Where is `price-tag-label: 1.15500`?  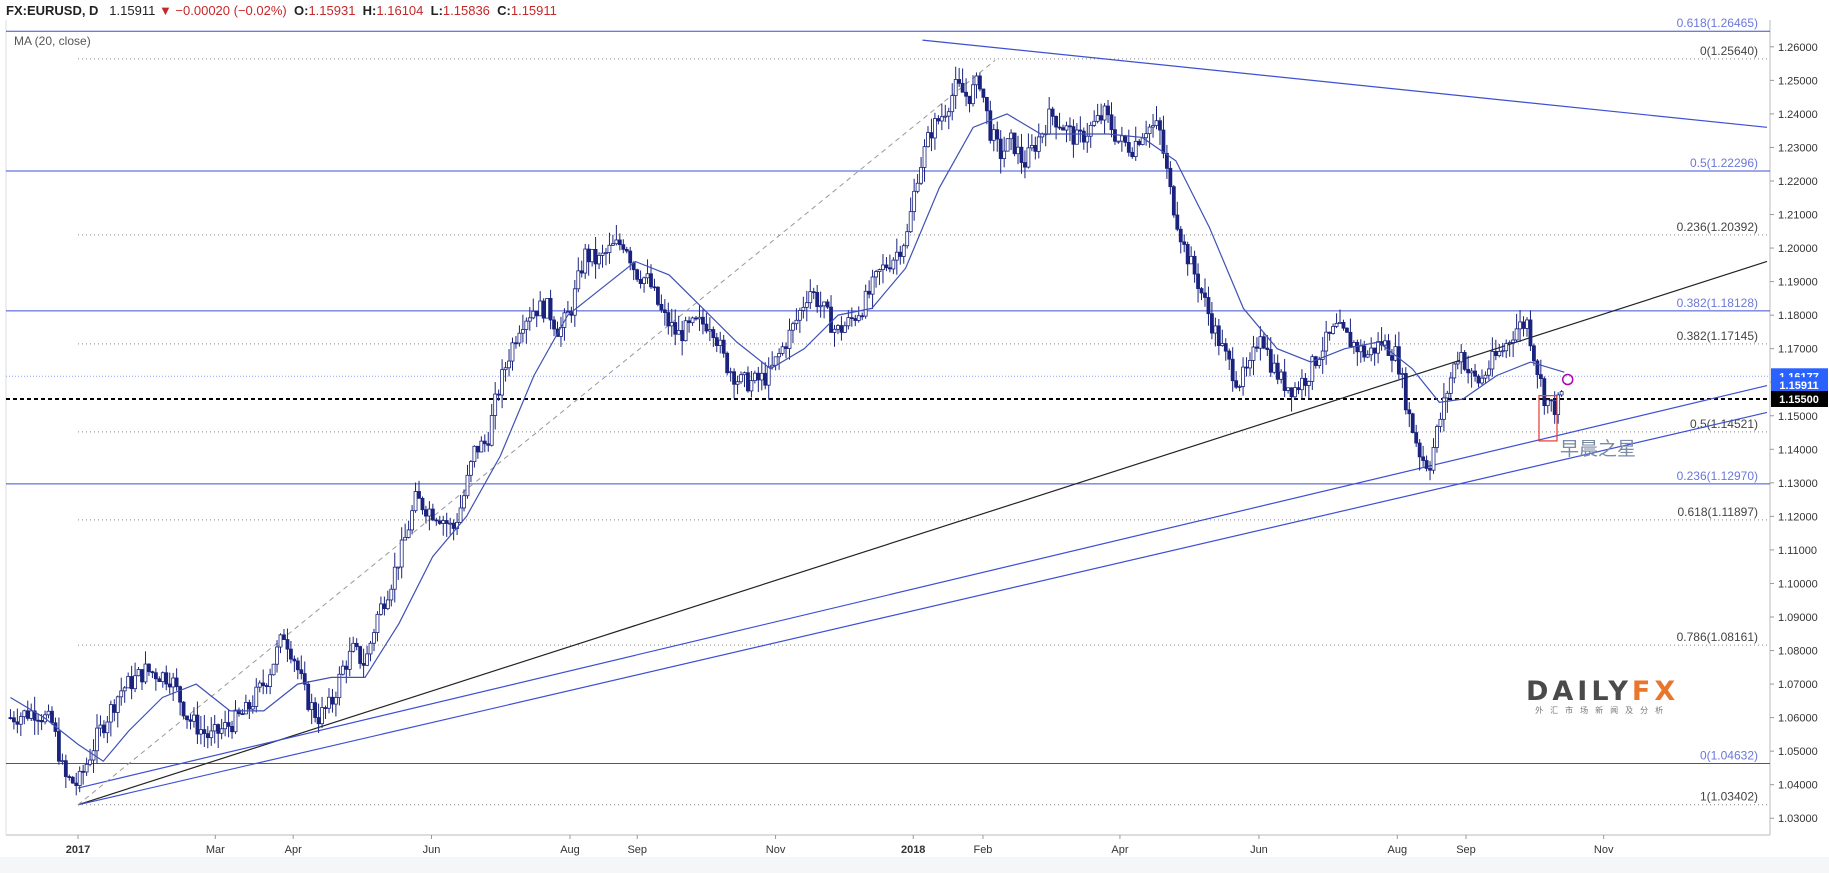 price-tag-label: 1.15500 is located at coordinates (1799, 400).